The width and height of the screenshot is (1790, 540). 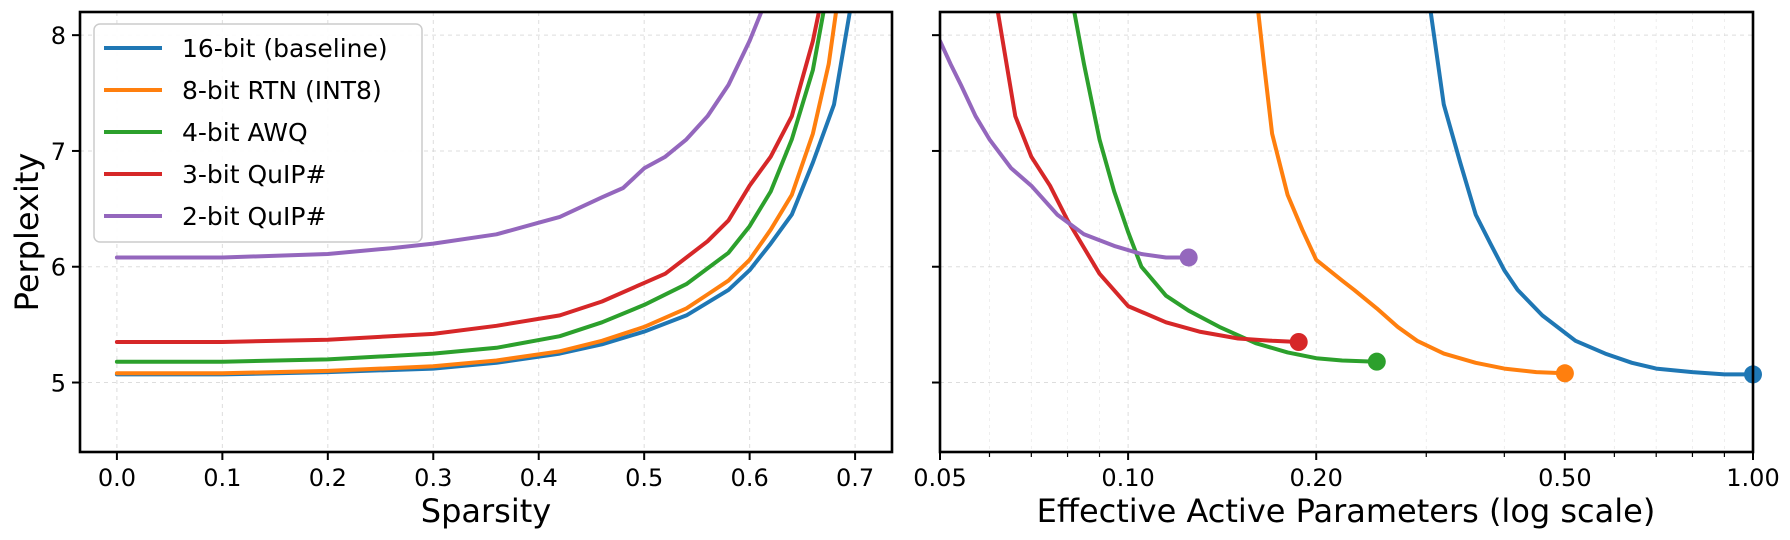 I want to click on right-end-marker-3-bit-quip, so click(x=1298, y=342).